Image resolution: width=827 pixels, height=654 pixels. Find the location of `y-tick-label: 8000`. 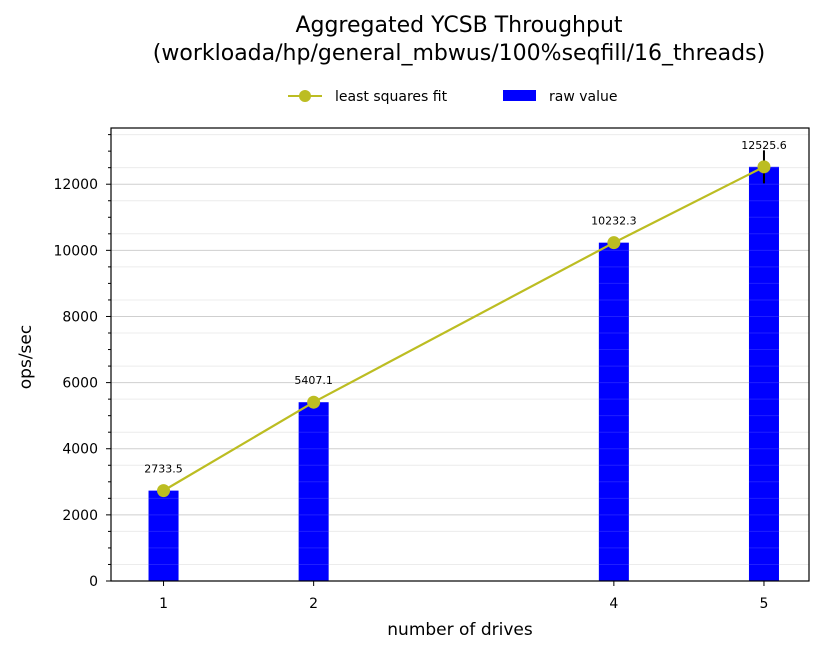

y-tick-label: 8000 is located at coordinates (80, 317).